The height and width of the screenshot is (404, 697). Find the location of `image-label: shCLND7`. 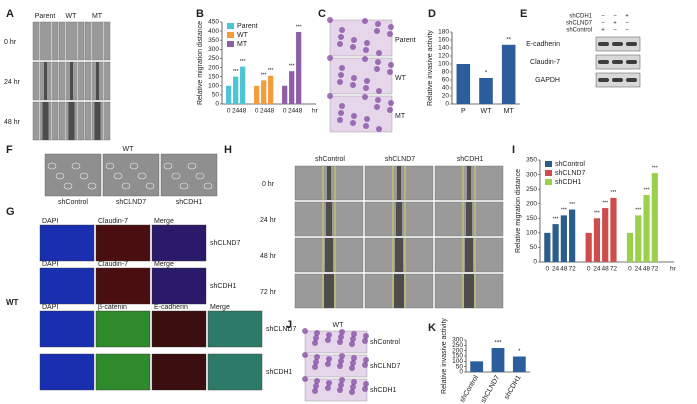

image-label: shCLND7 is located at coordinates (131, 202).